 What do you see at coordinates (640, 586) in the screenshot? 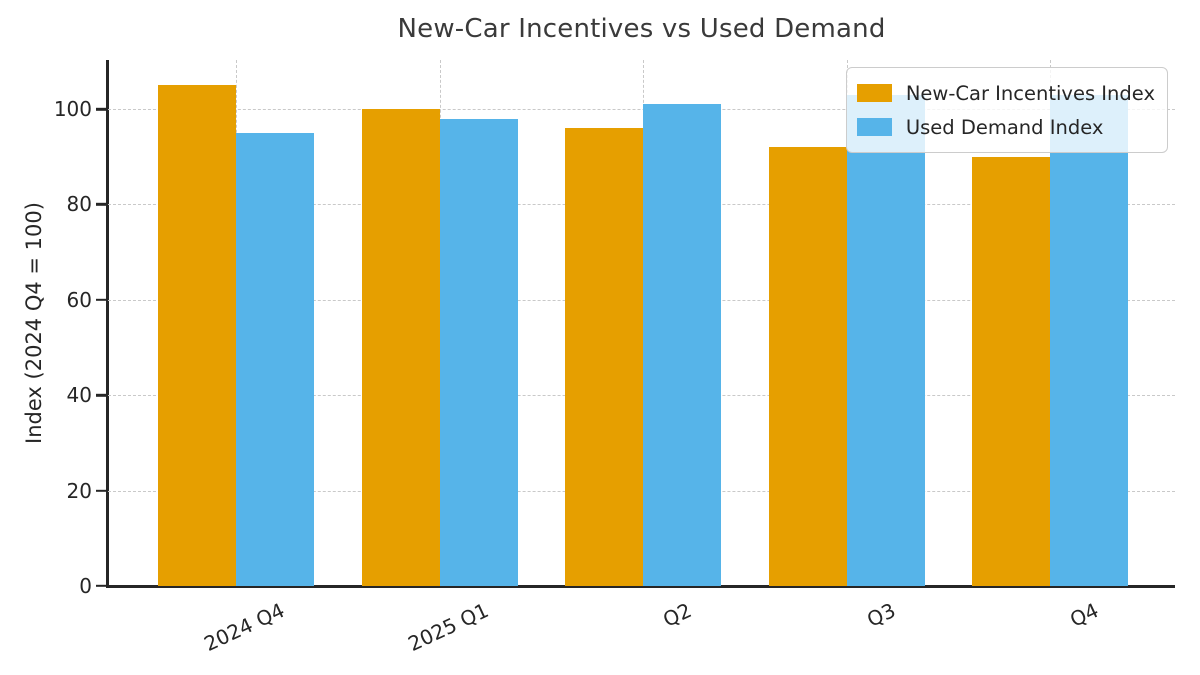
I see `x-axis-spine` at bounding box center [640, 586].